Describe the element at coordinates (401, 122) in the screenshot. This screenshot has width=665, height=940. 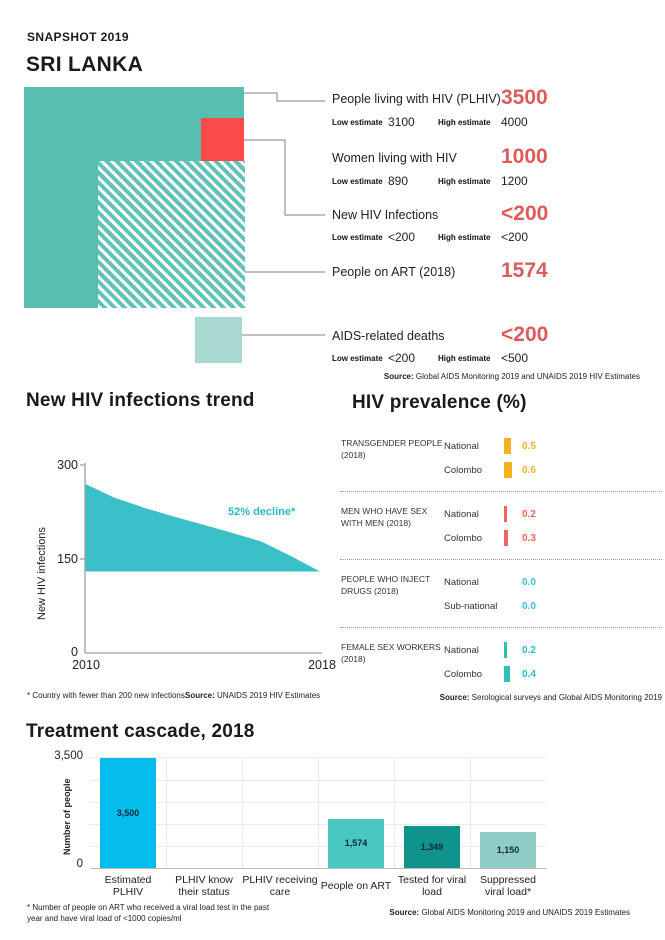
I see `low-estimate-value: 3100` at that location.